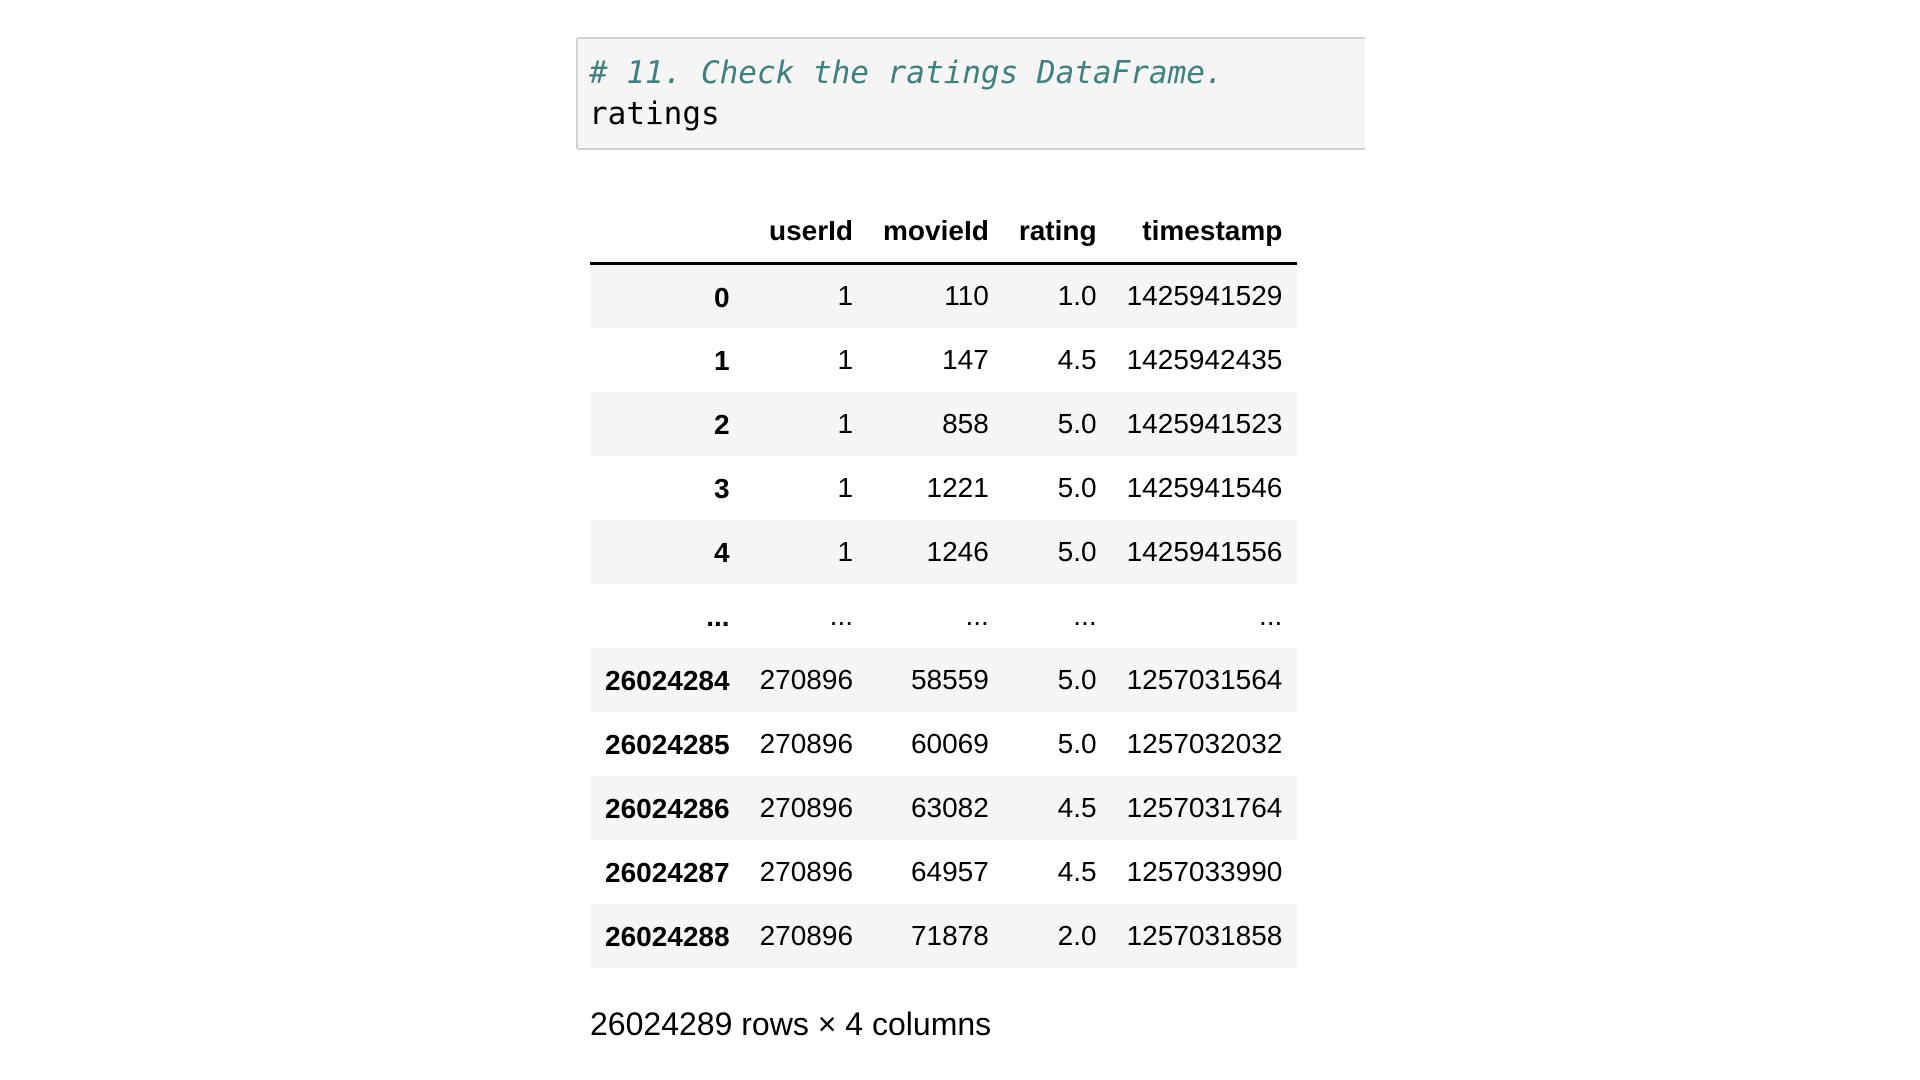 This screenshot has width=1920, height=1080. I want to click on table-row: 1 1 147 4.5 1425942435, so click(943, 360).